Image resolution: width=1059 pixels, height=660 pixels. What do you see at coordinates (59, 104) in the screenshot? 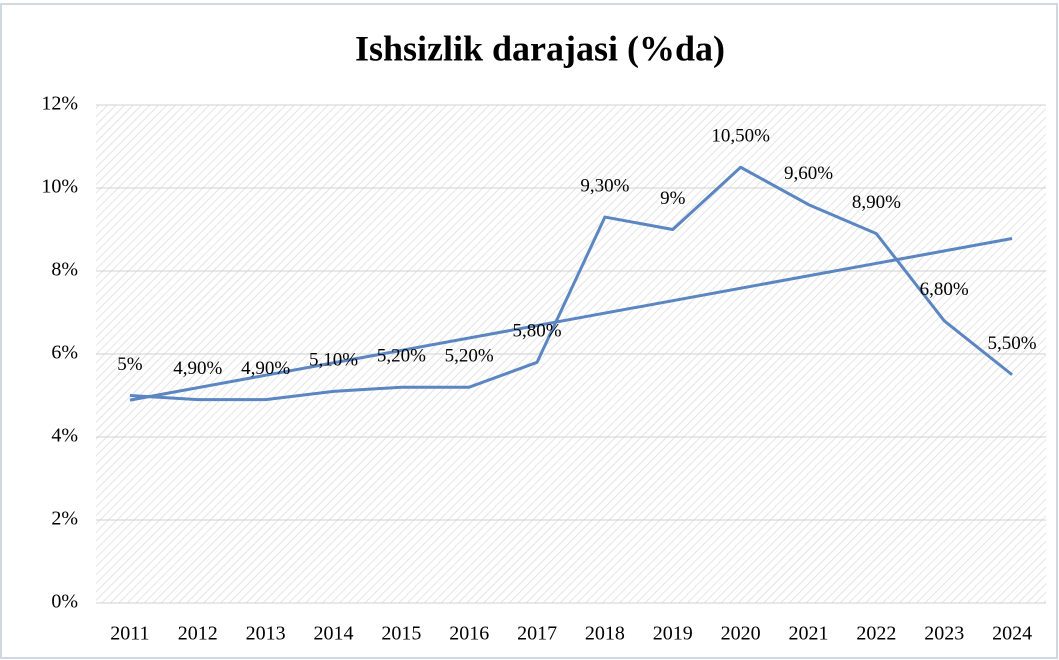
I see `y-tick-label: 12%` at bounding box center [59, 104].